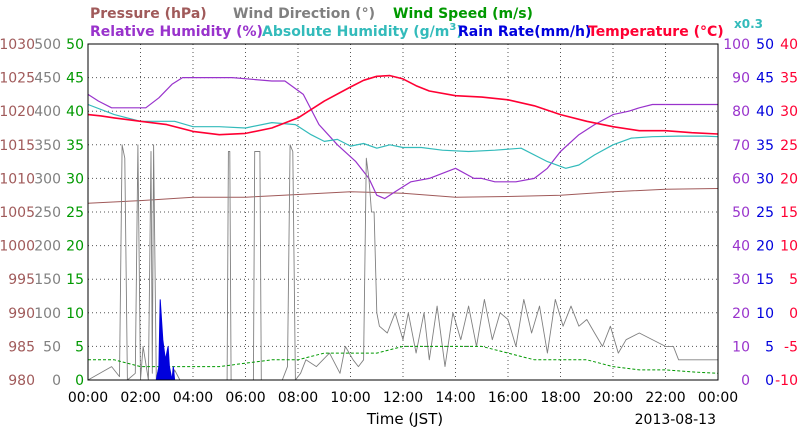 The image size is (800, 434). What do you see at coordinates (47, 146) in the screenshot?
I see `y-tick-label-wind-direction: 350` at bounding box center [47, 146].